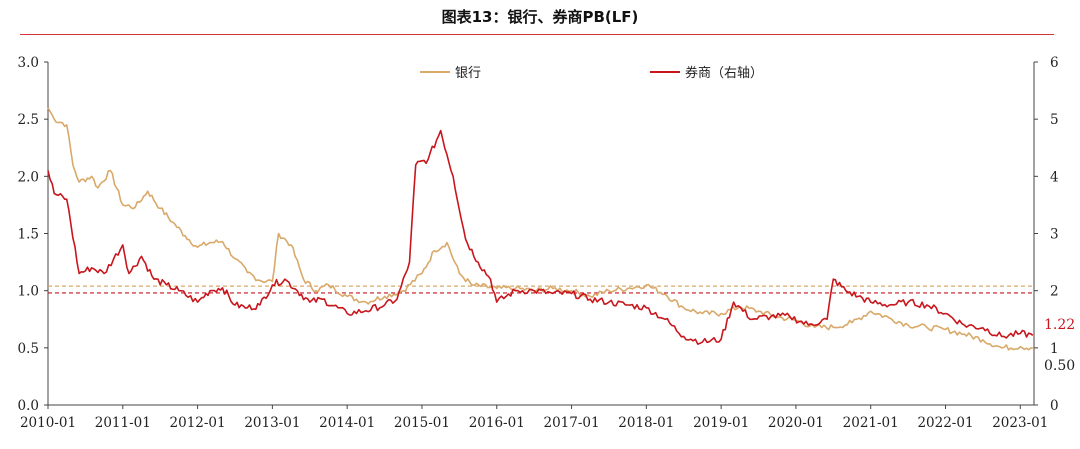 This screenshot has width=1080, height=449. I want to click on y-left-tick-label: 3.0, so click(28, 63).